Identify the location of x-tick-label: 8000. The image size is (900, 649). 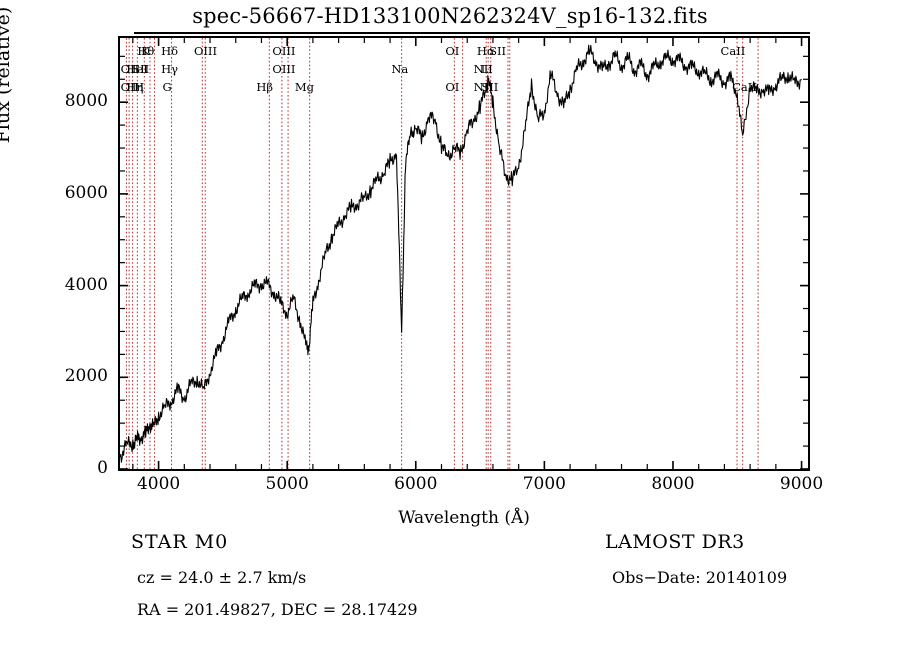
(673, 484).